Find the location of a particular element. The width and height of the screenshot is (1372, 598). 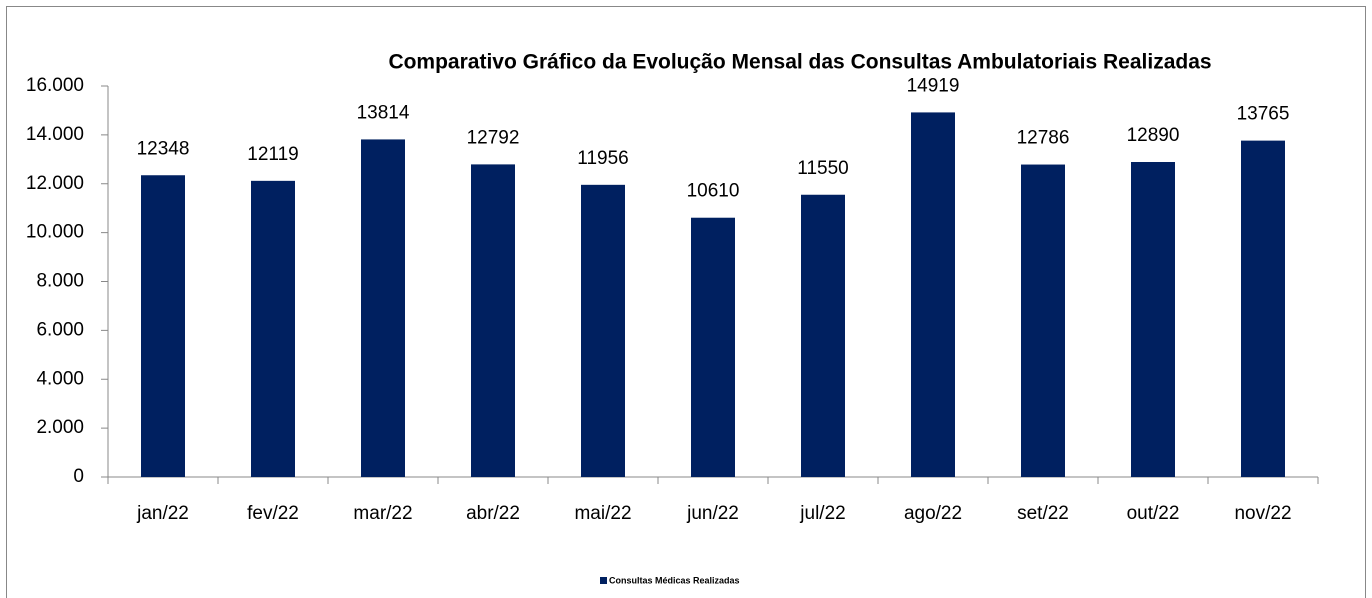

data-label: 11550 is located at coordinates (822, 168).